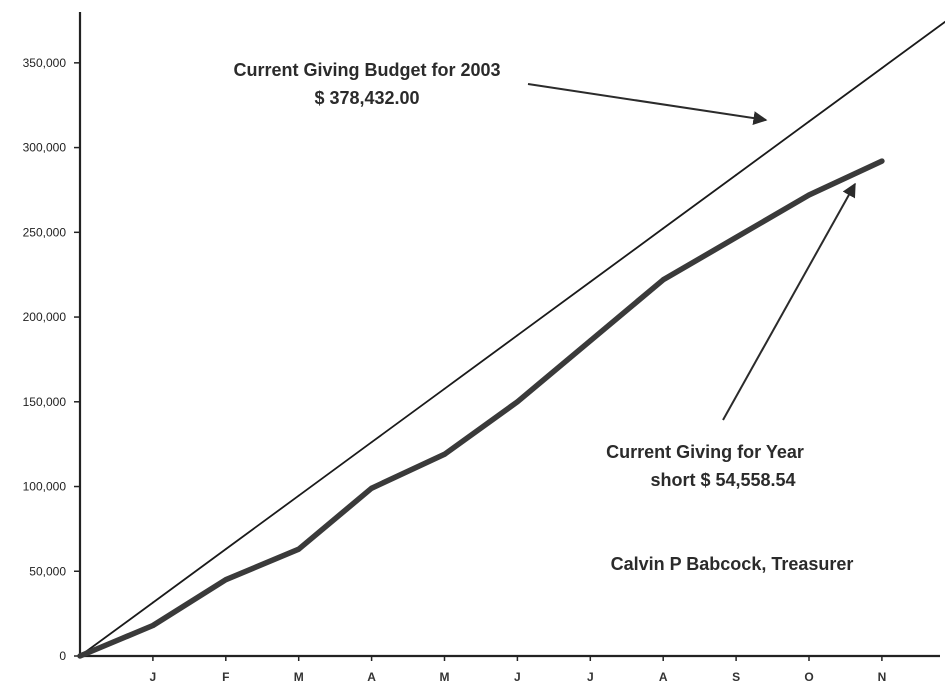  Describe the element at coordinates (45, 317) in the screenshot. I see `y-tick-label: 200,000` at that location.